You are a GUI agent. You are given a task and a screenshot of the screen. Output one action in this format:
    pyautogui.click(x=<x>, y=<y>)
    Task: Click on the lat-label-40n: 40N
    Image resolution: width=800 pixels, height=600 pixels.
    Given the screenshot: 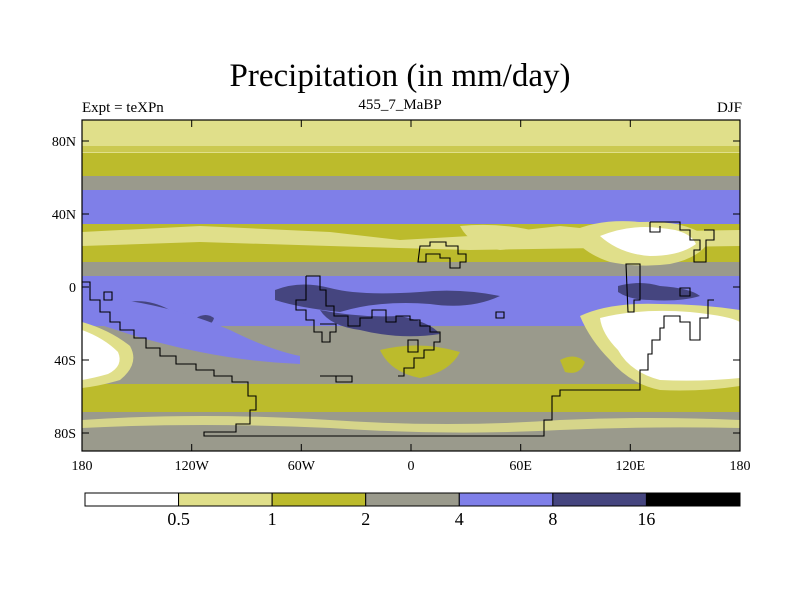 What is the action you would take?
    pyautogui.click(x=64, y=215)
    